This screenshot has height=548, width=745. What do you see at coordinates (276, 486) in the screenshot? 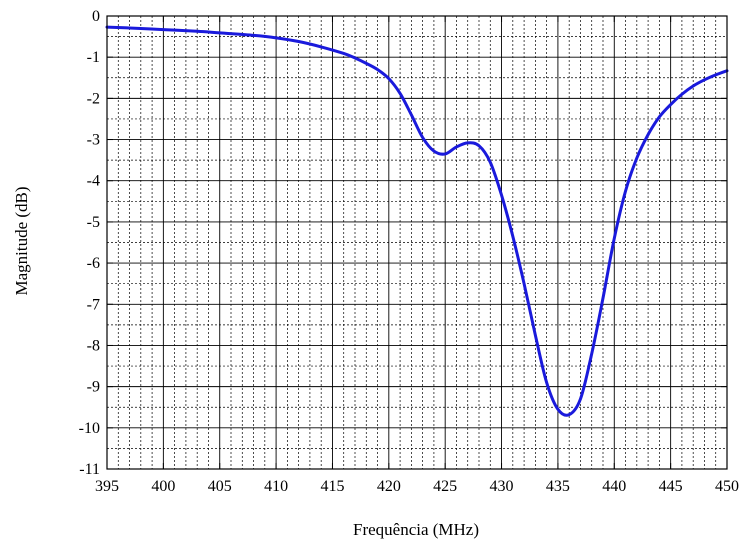
I see `x-tick-label: 410` at bounding box center [276, 486].